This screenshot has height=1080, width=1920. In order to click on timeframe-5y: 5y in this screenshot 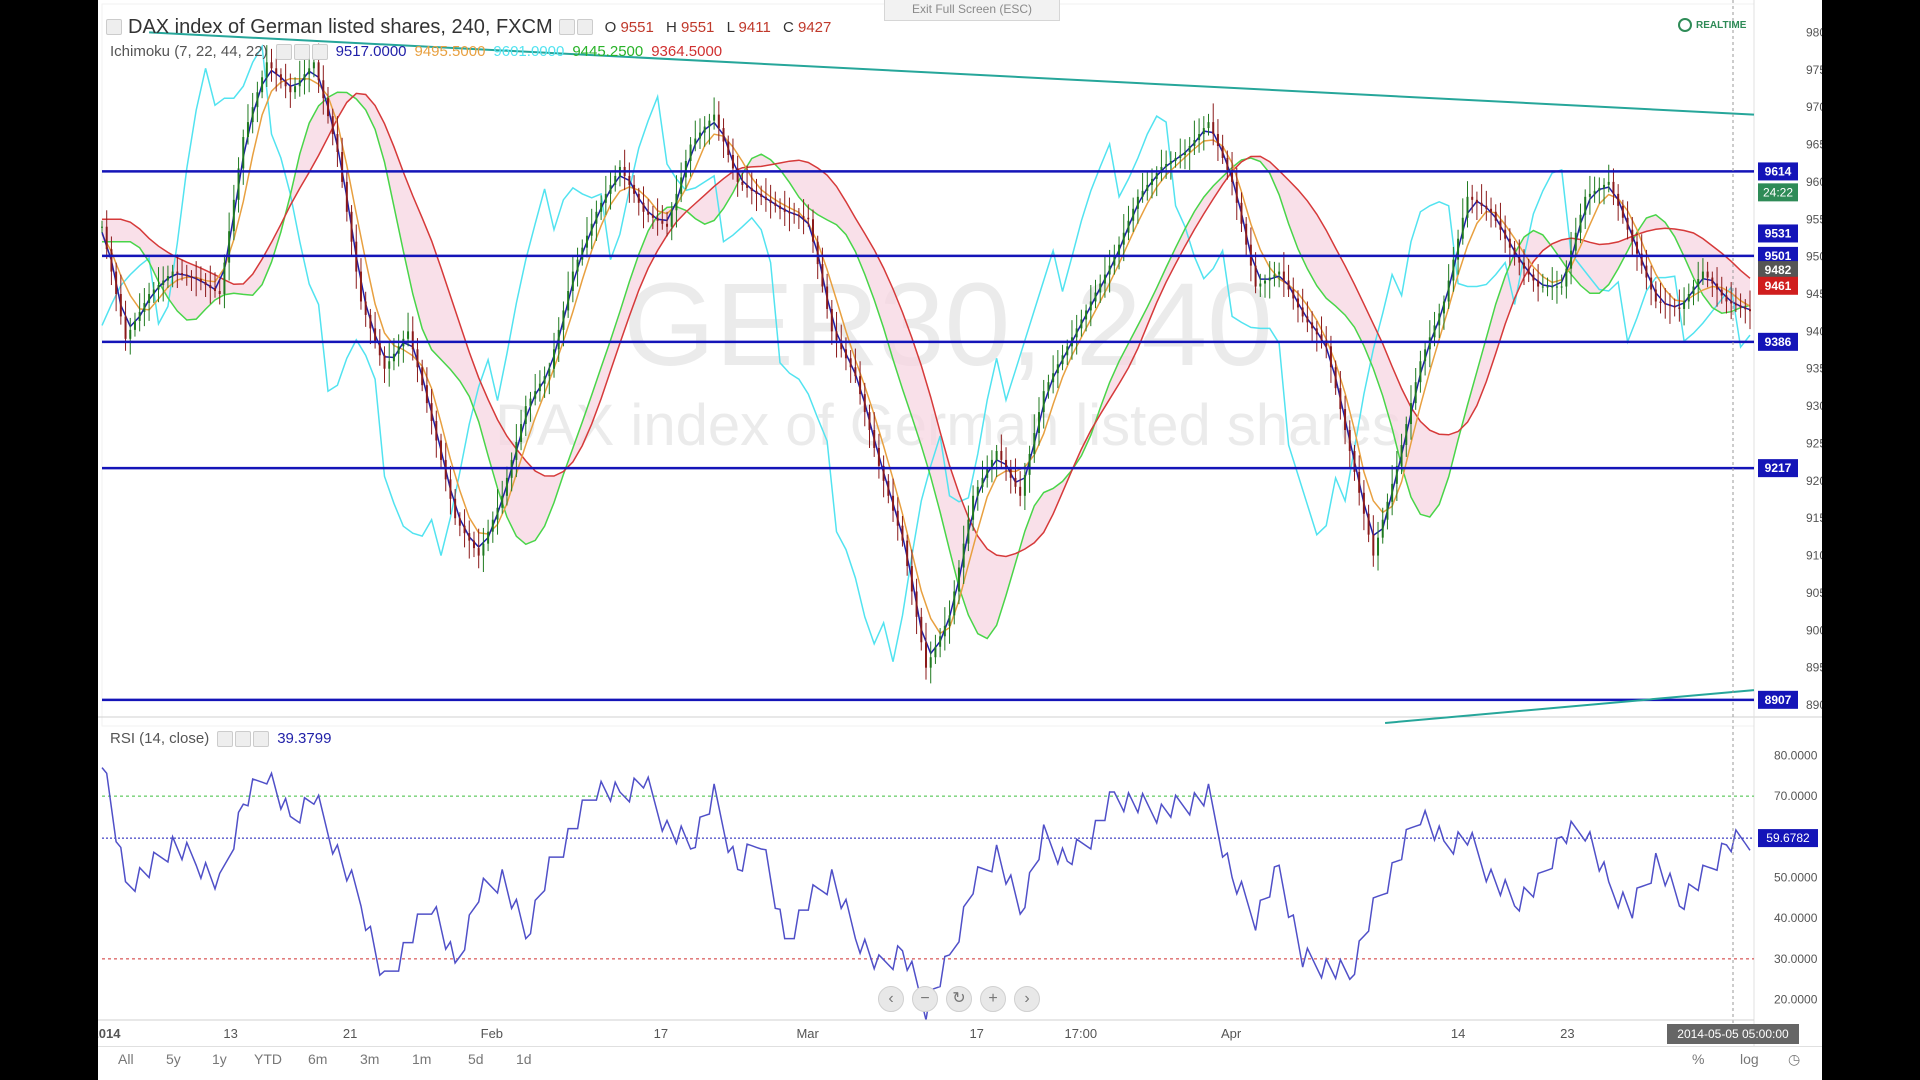, I will do `click(173, 1059)`.